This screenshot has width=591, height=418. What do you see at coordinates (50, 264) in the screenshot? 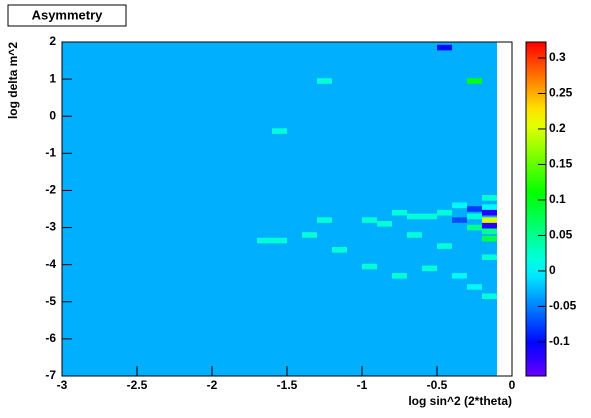
I see `y-tick-label: -4` at bounding box center [50, 264].